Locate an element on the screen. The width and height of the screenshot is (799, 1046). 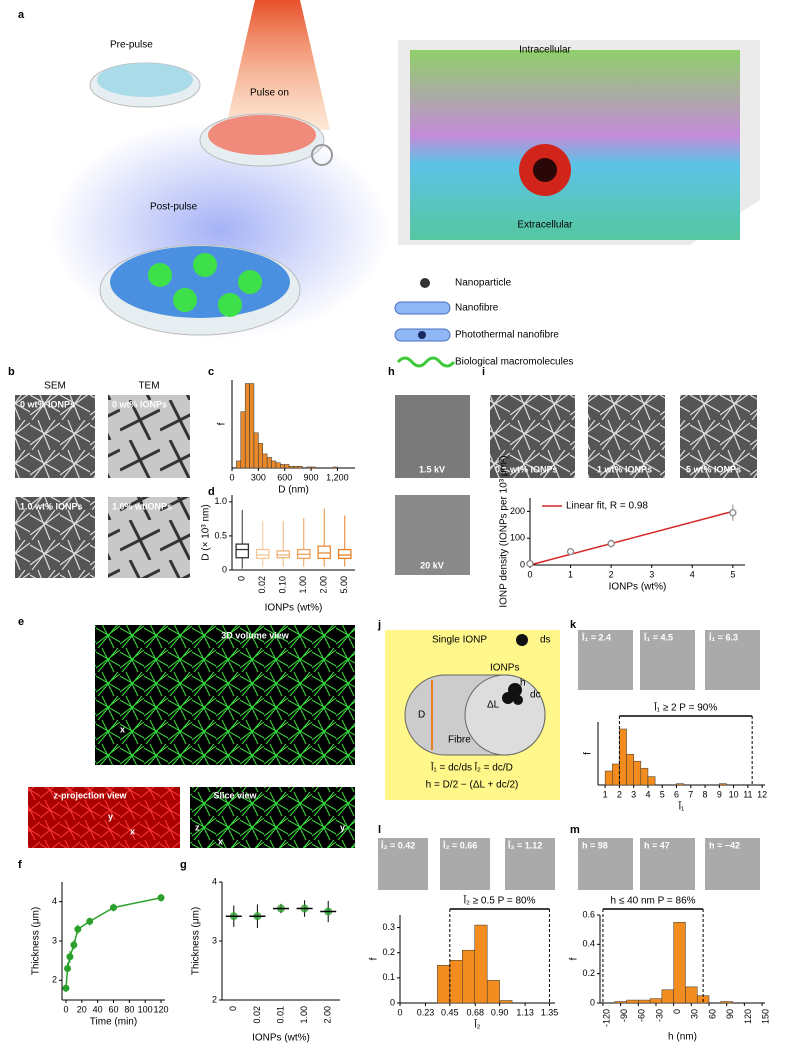
panel-letter: d is located at coordinates (211, 492).